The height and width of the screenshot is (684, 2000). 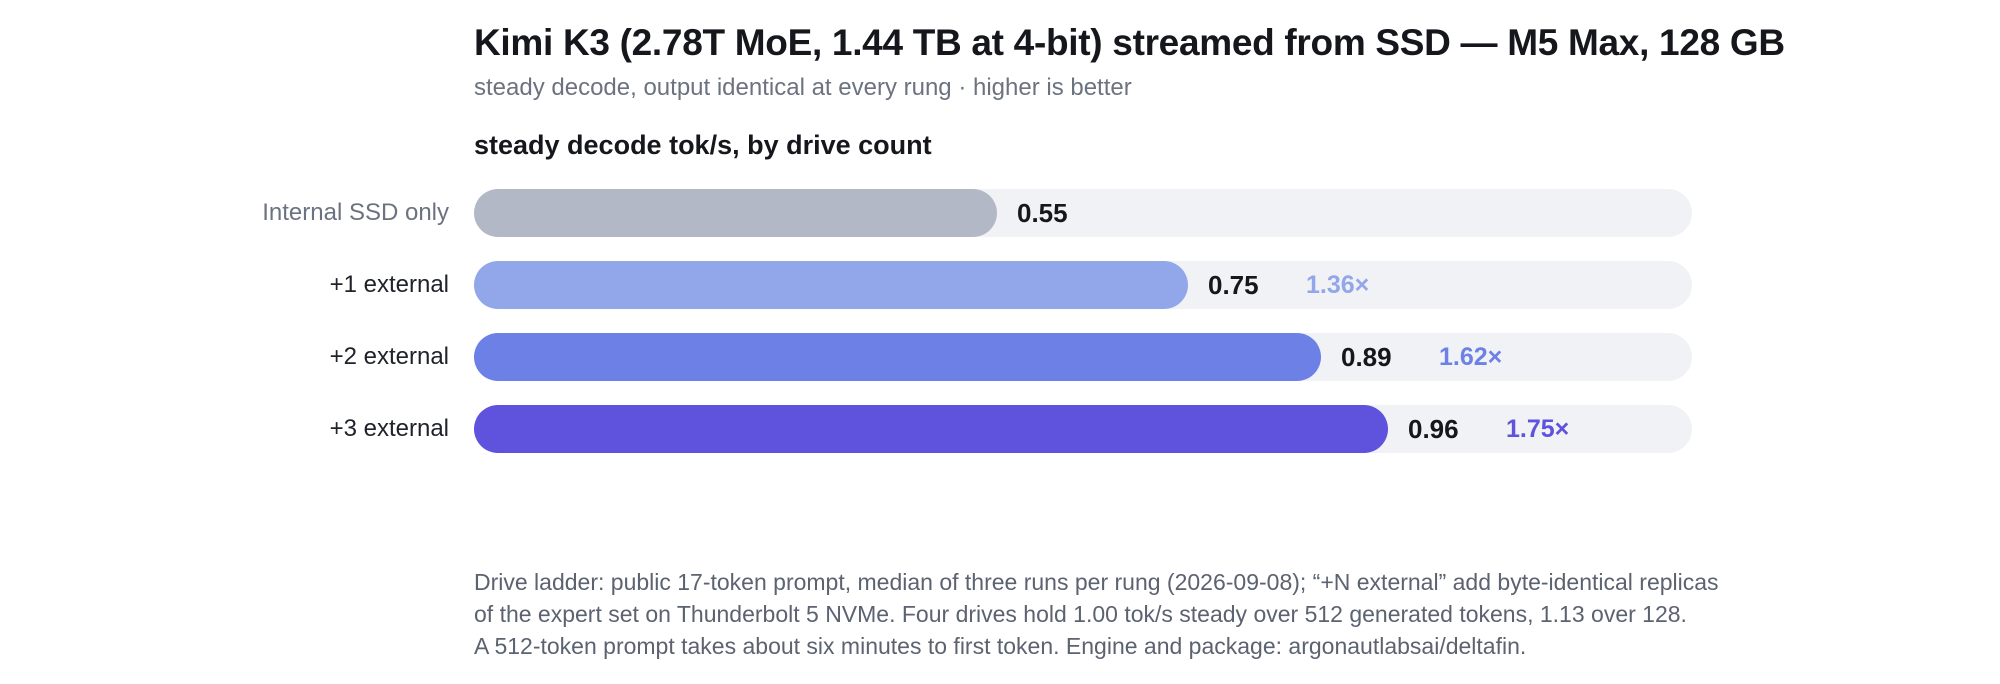 I want to click on bar-row: +1 external 0.75 1.36×, so click(x=1000, y=285).